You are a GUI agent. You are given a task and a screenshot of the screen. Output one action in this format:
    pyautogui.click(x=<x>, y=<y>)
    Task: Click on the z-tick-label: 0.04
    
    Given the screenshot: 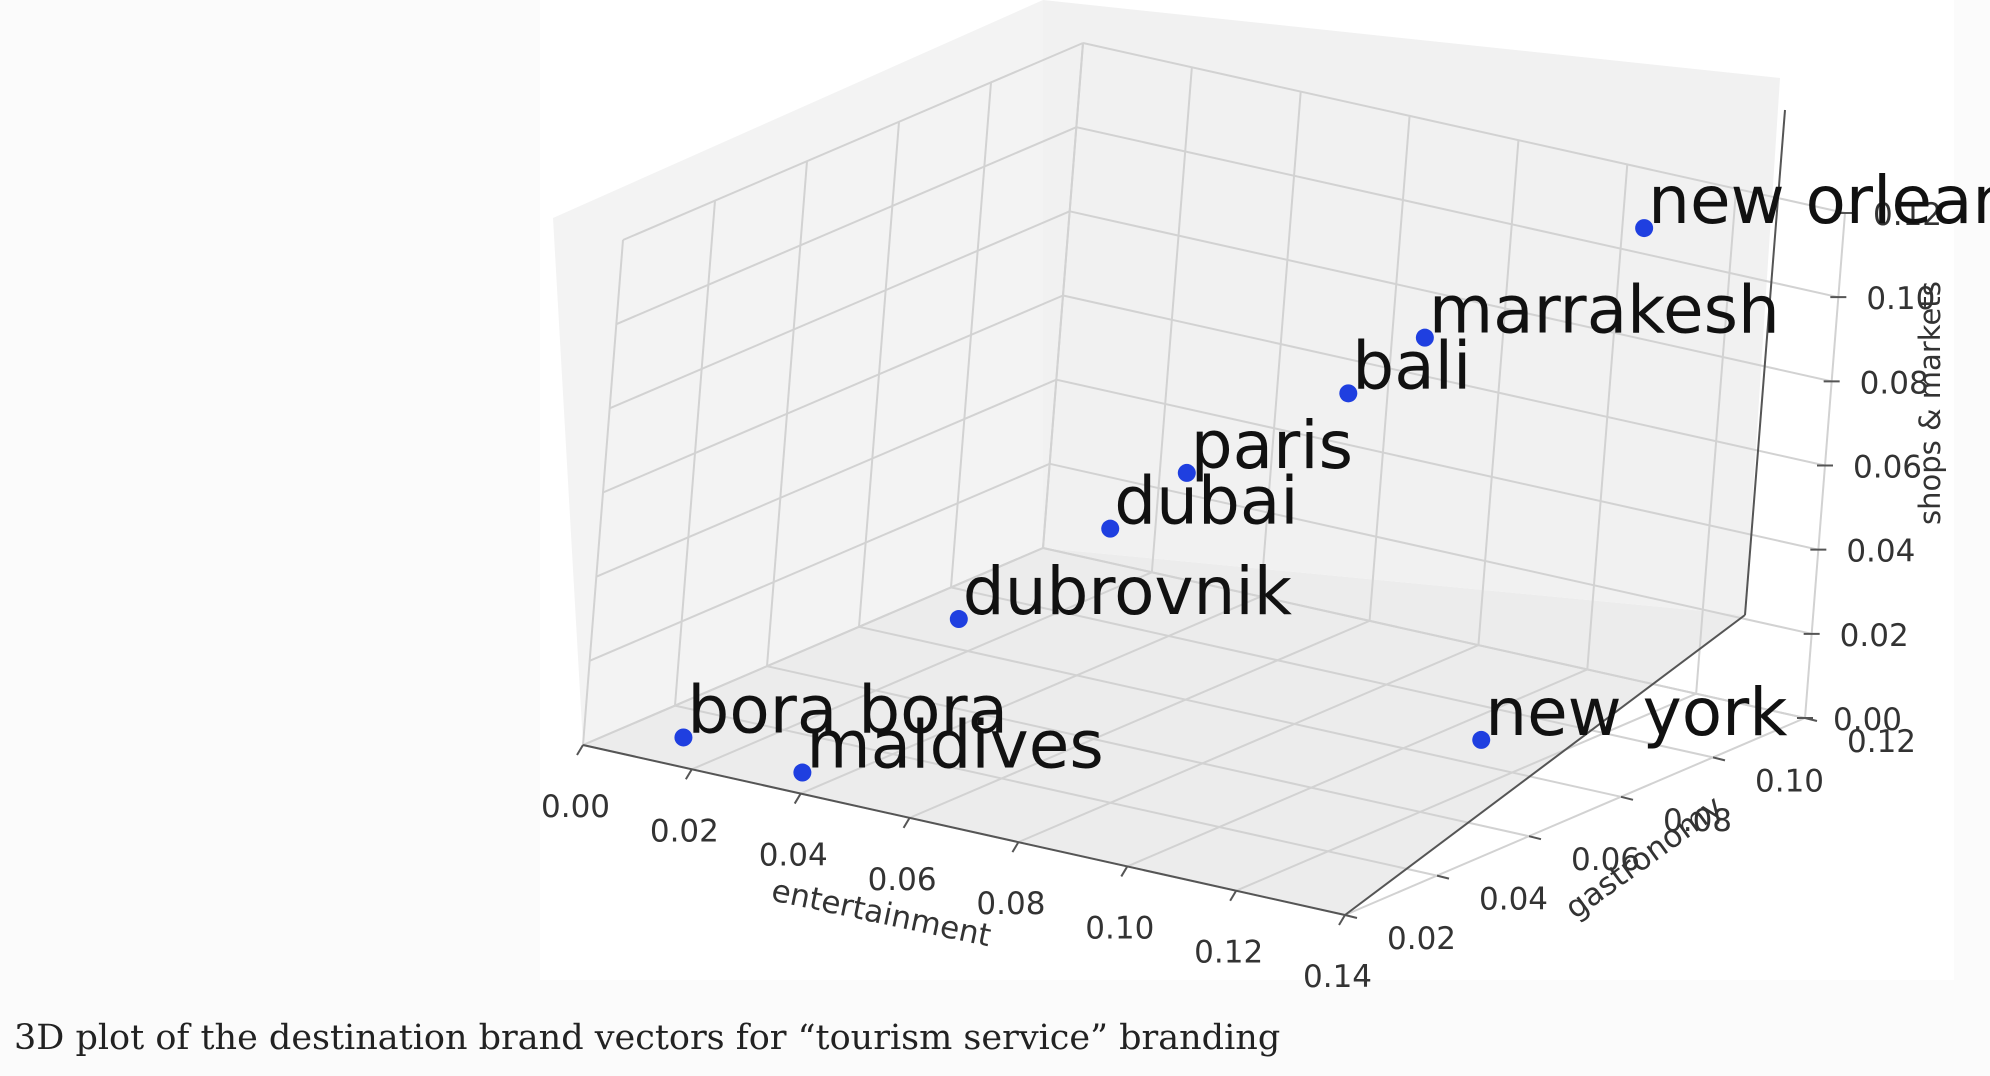 What is the action you would take?
    pyautogui.click(x=1880, y=552)
    